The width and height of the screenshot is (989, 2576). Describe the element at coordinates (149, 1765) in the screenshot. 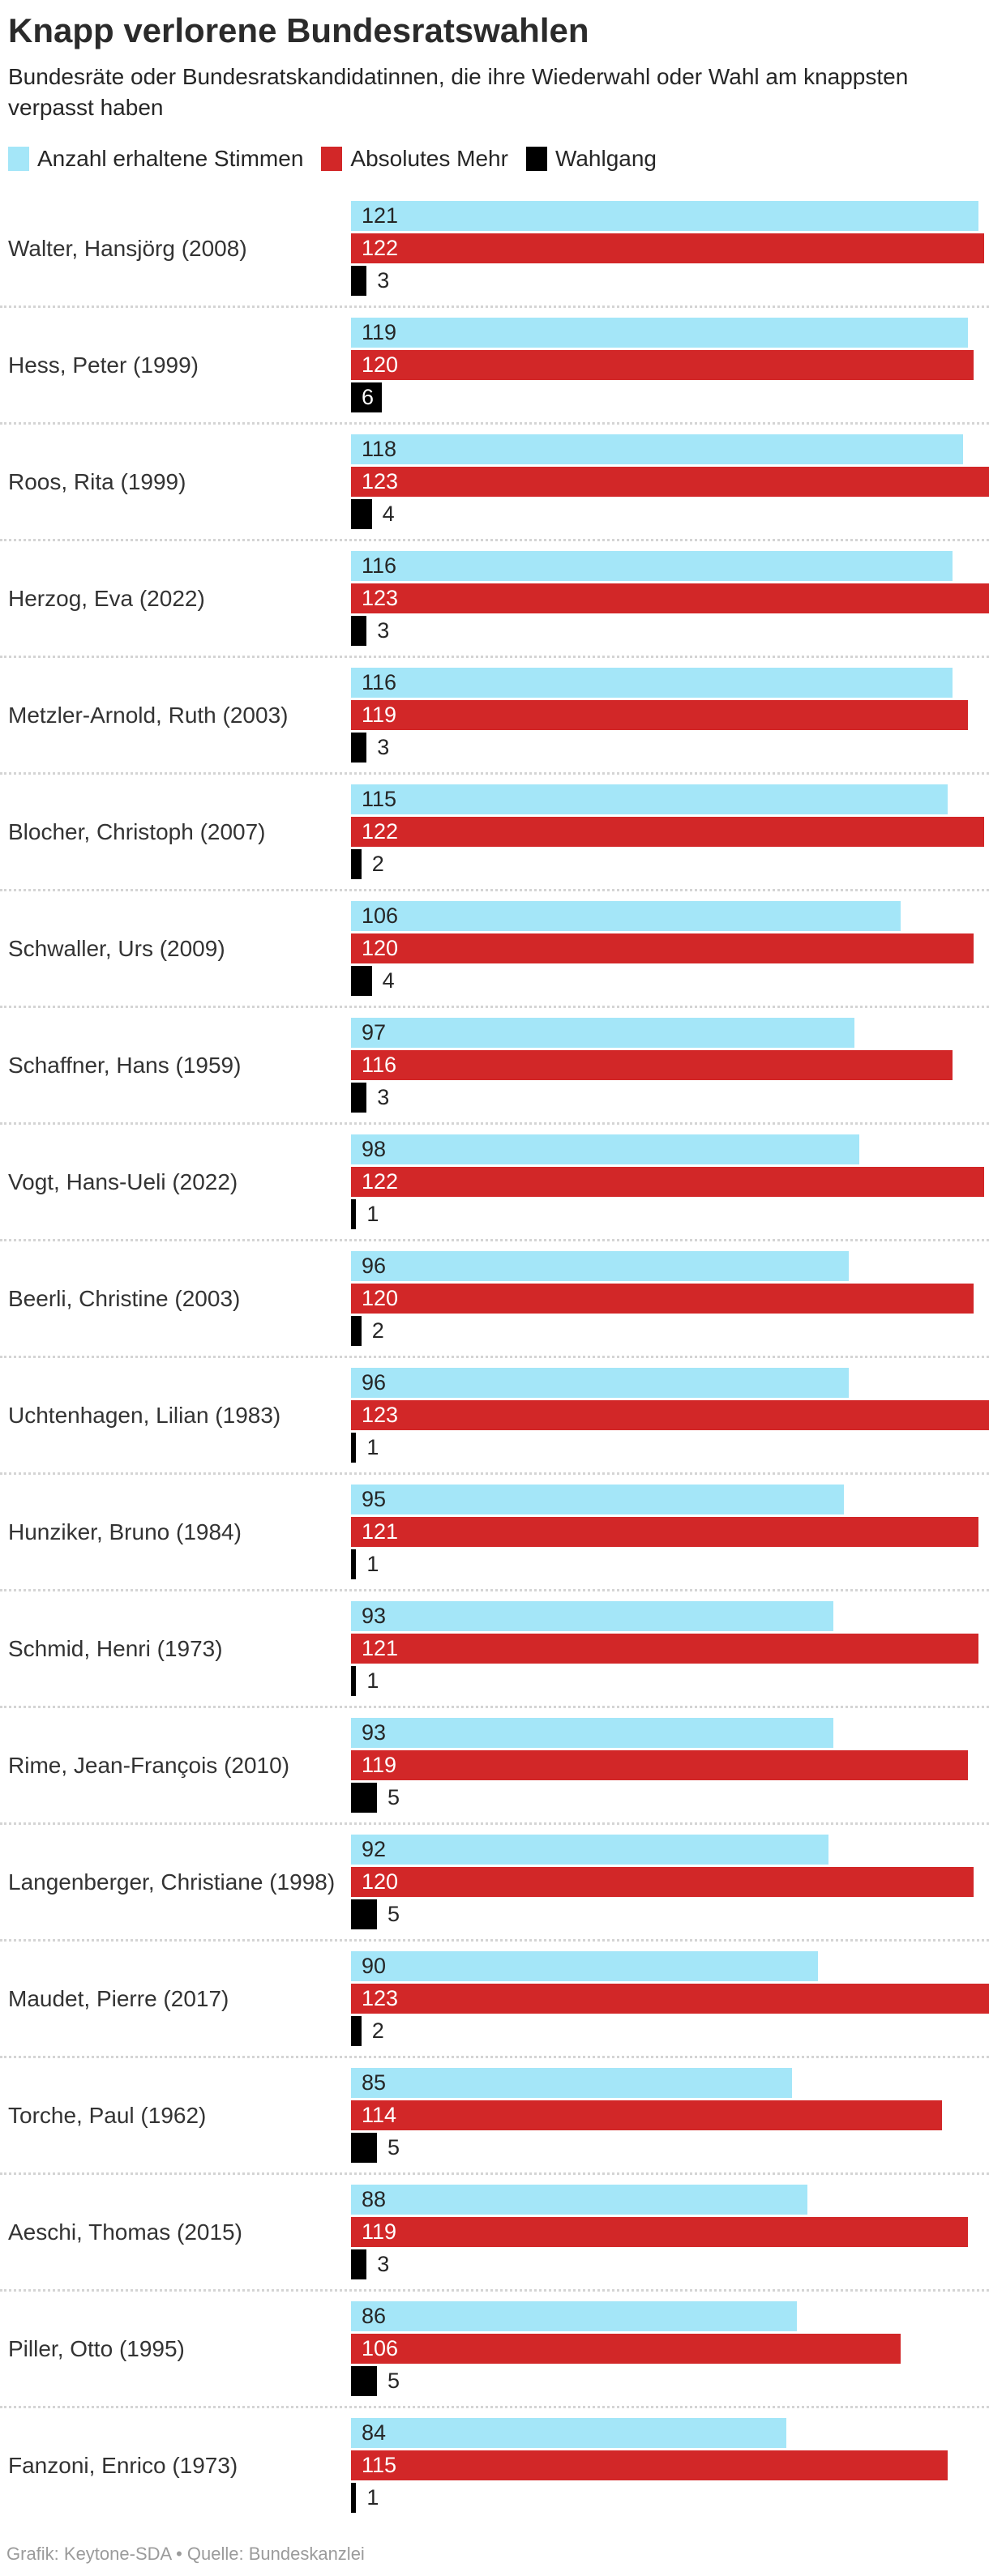

I see `candidate-label: Rime, Jean-François (2010)` at that location.